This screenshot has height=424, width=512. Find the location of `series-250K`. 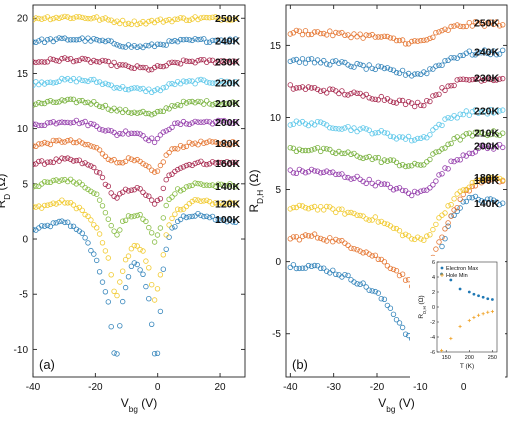

series-250K is located at coordinates (396, 33).